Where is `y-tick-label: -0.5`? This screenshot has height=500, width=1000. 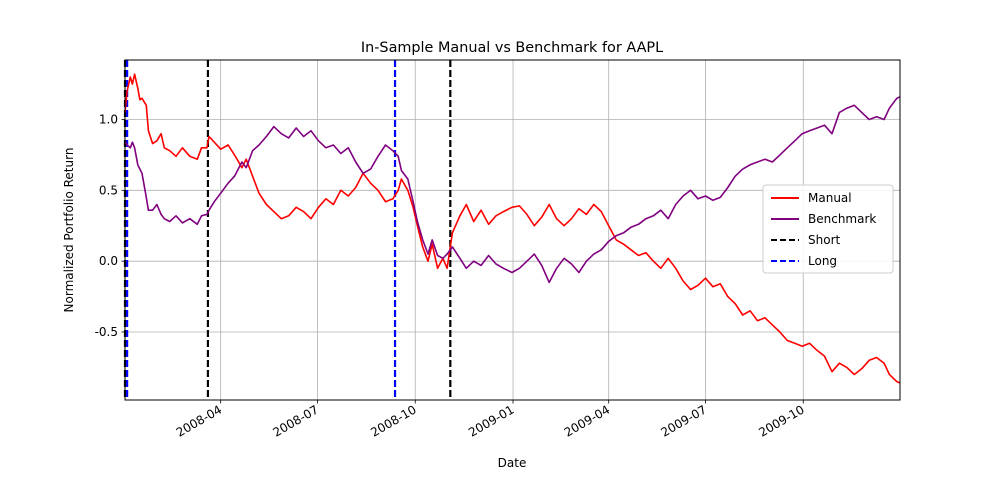
y-tick-label: -0.5 is located at coordinates (106, 332).